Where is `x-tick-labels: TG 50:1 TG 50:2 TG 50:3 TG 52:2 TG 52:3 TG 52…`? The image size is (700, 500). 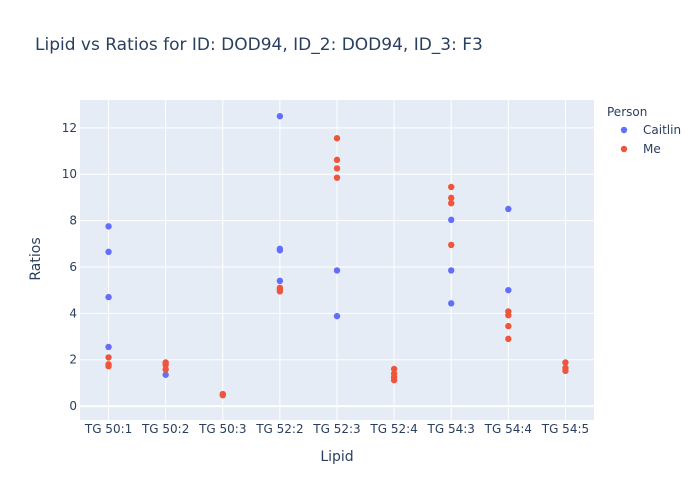
x-tick-labels: TG 50:1 TG 50:2 TG 50:3 TG 52:2 TG 52:3 TG 52… is located at coordinates (336, 429).